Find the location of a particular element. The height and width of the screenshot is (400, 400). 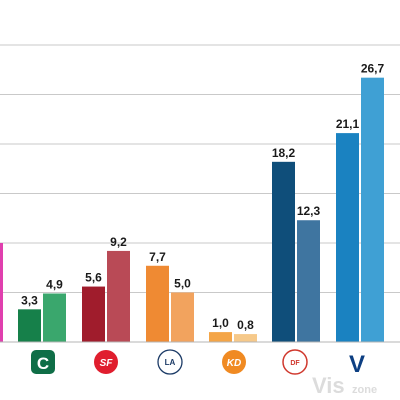

watermark: Vis zone is located at coordinates (344, 385).